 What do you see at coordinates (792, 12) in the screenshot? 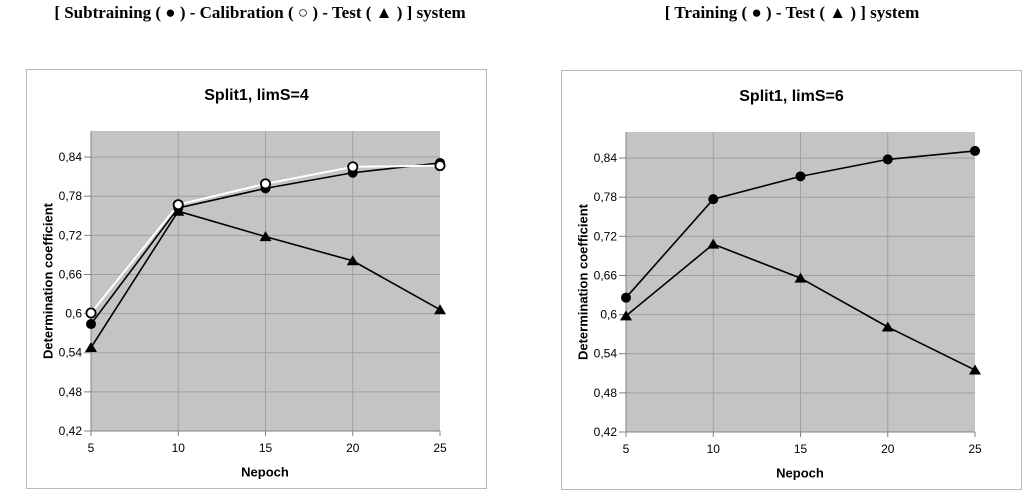
I see `right-system-header: [ Training ( ● ) - Test ( ▲ ) ] system` at bounding box center [792, 12].